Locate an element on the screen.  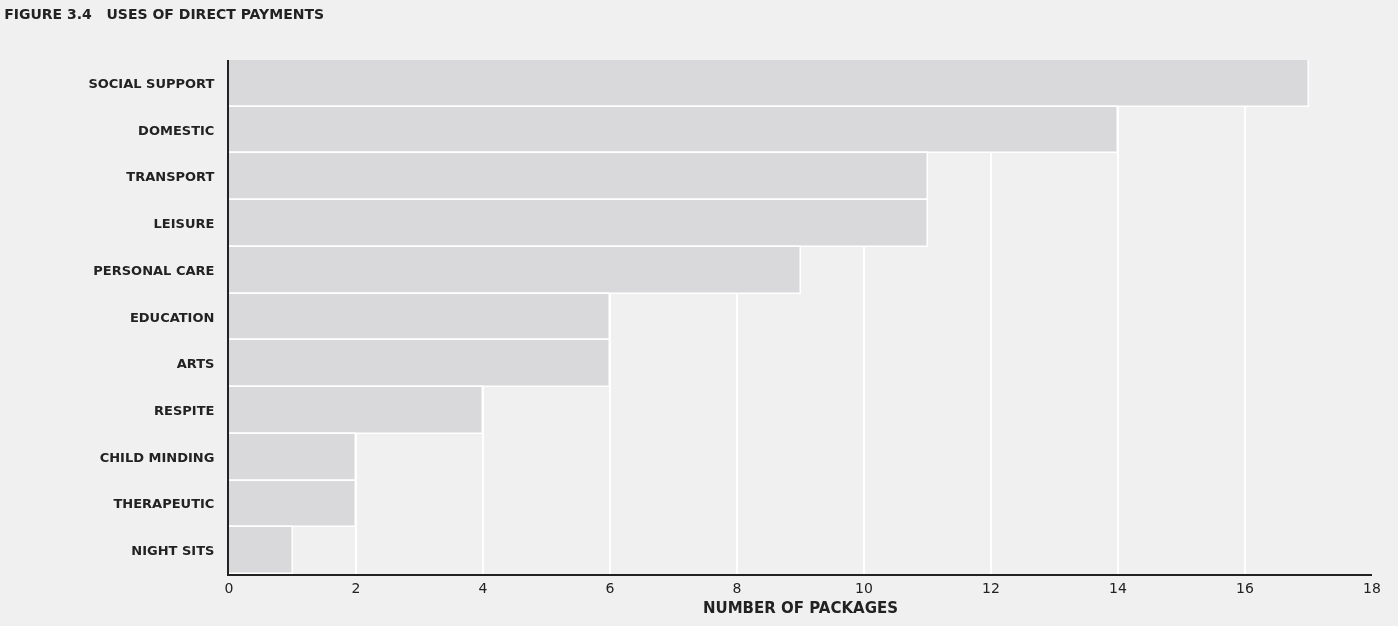
y-tick-label: ARTS is located at coordinates (195, 364).